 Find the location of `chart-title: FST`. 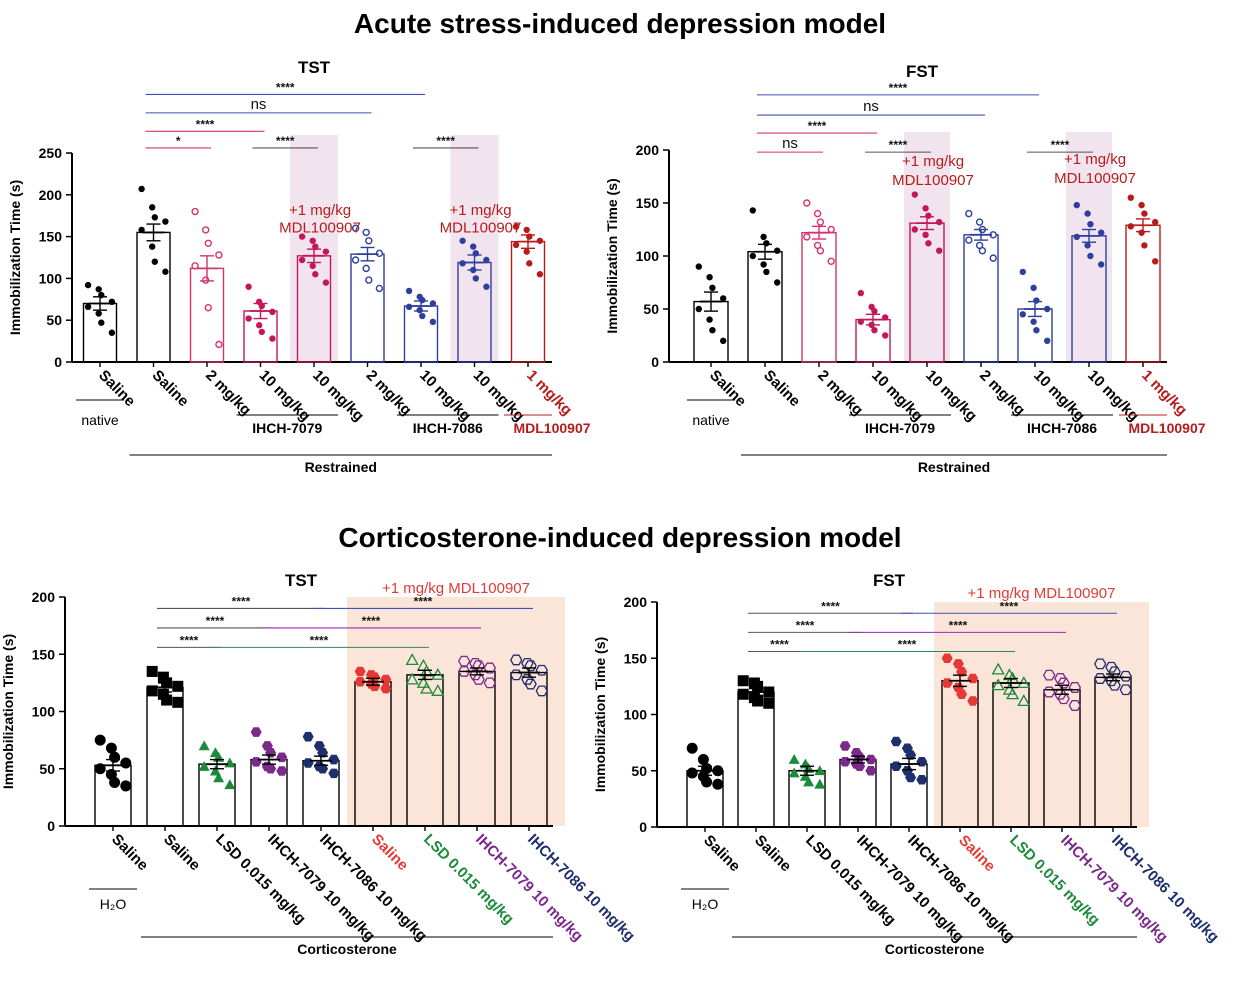

chart-title: FST is located at coordinates (922, 71).